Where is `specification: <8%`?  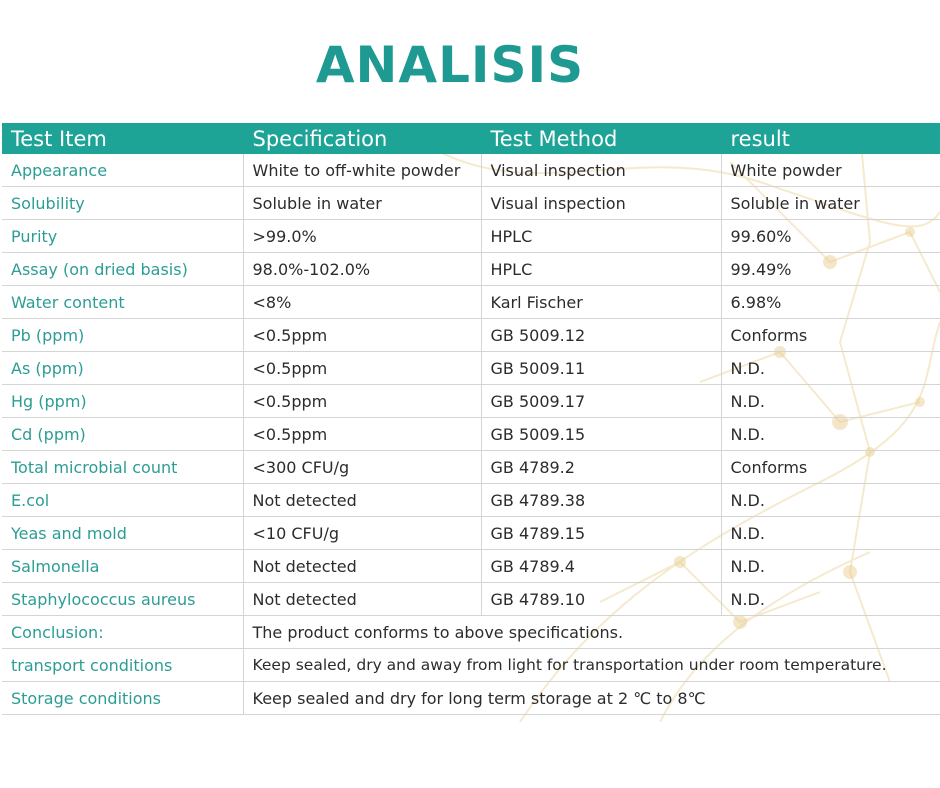
specification: <8% is located at coordinates (362, 302).